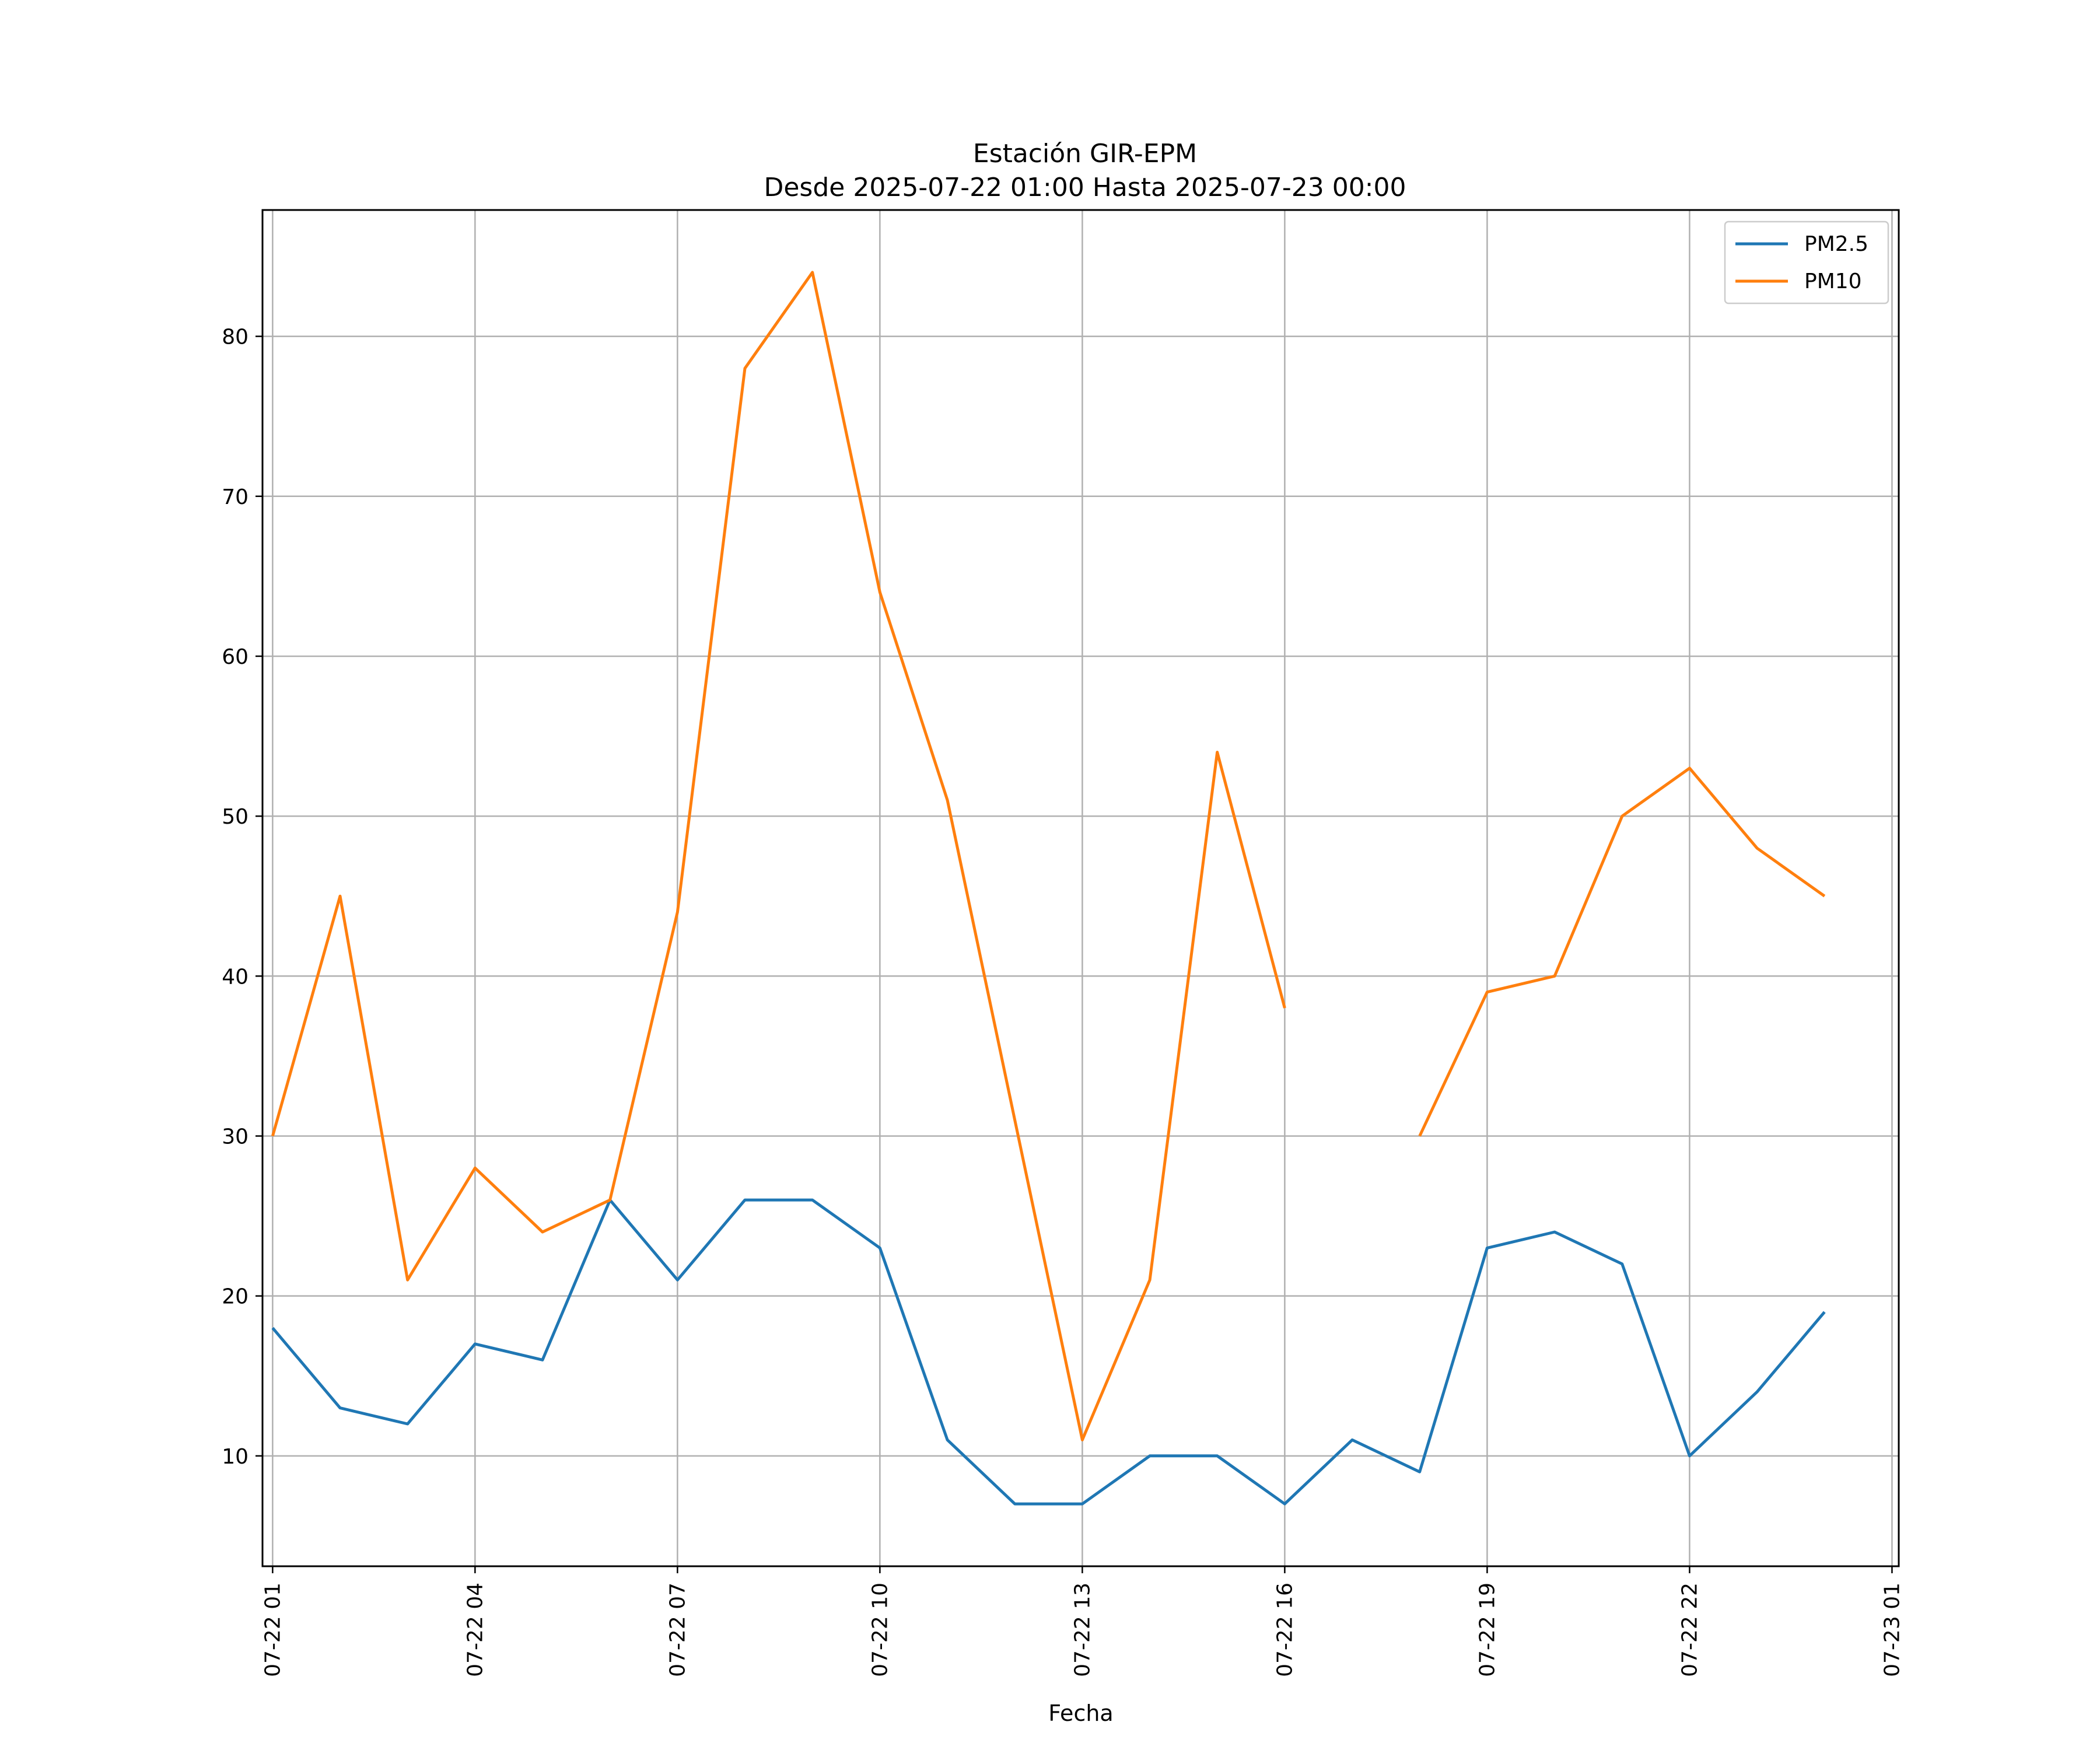 The width and height of the screenshot is (2100, 1750). I want to click on y-tick-label: 20, so click(235, 1297).